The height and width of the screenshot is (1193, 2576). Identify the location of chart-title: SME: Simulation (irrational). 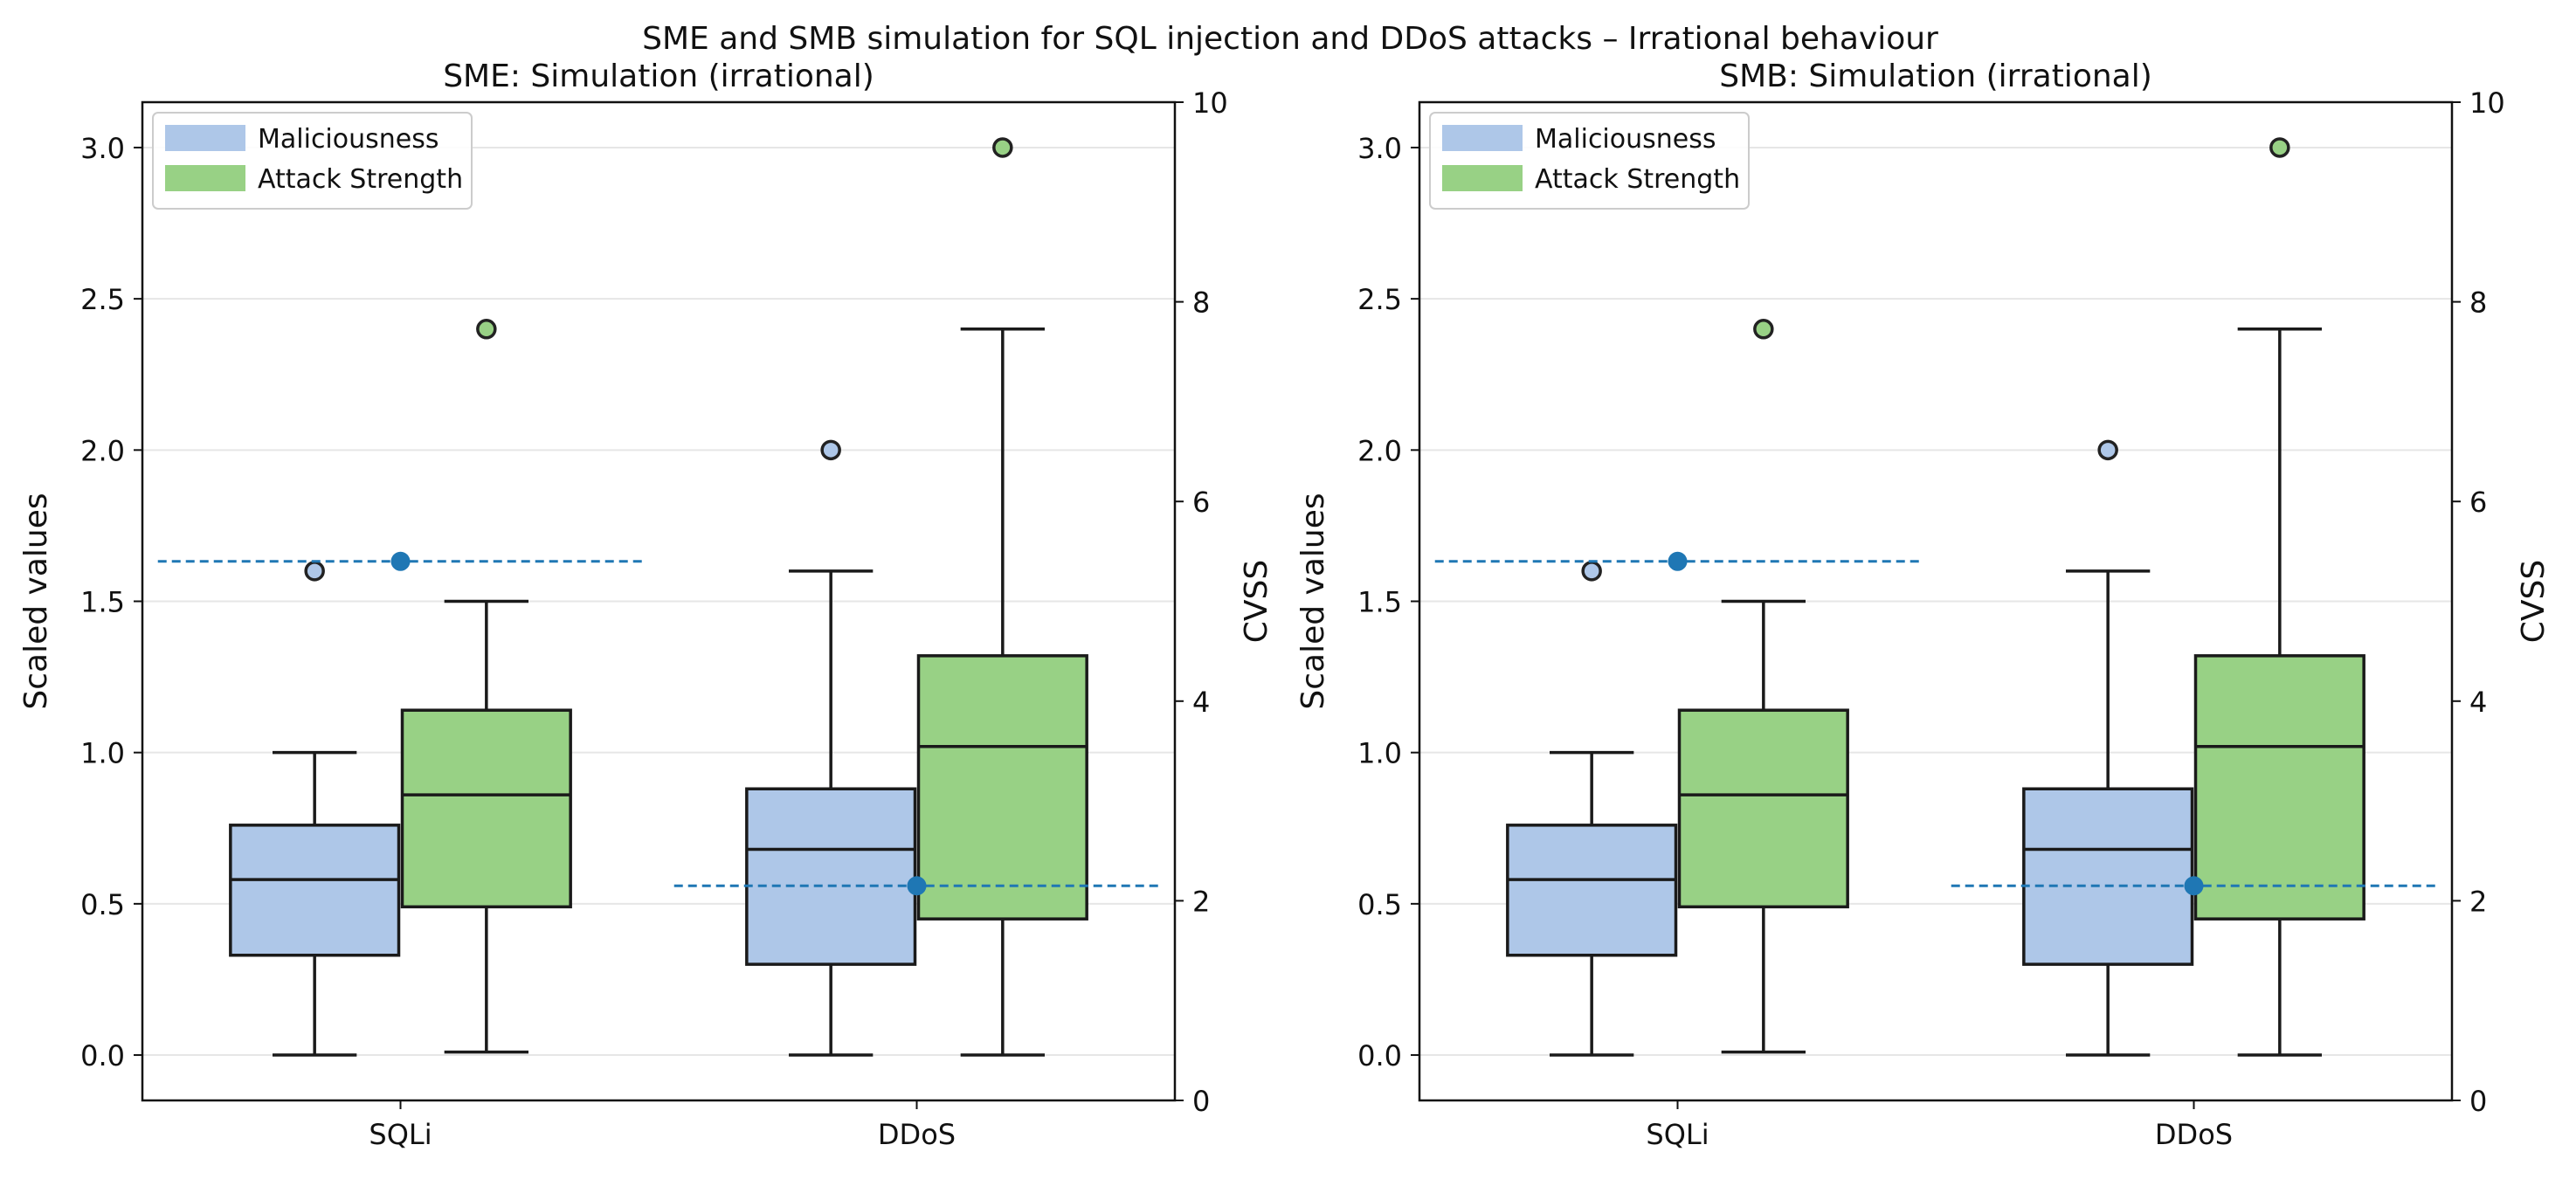
(658, 76).